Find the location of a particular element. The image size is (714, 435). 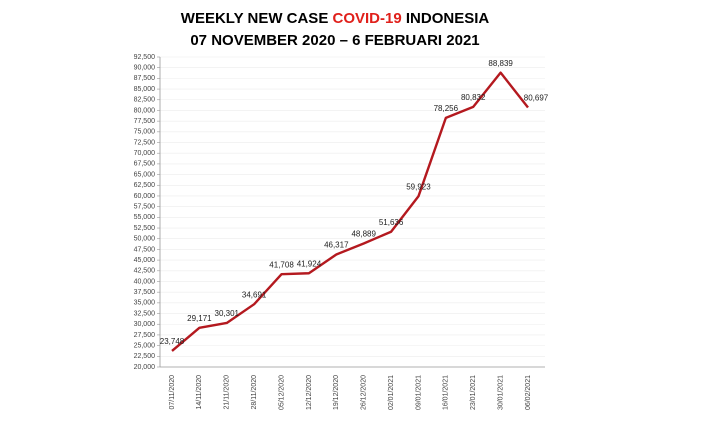

x-tick-label: 02/01/2021 is located at coordinates (391, 392).